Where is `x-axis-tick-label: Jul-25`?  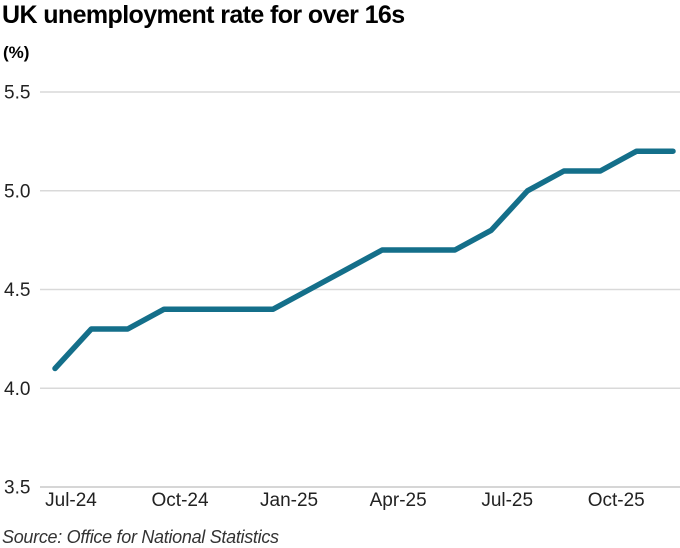
x-axis-tick-label: Jul-25 is located at coordinates (507, 500).